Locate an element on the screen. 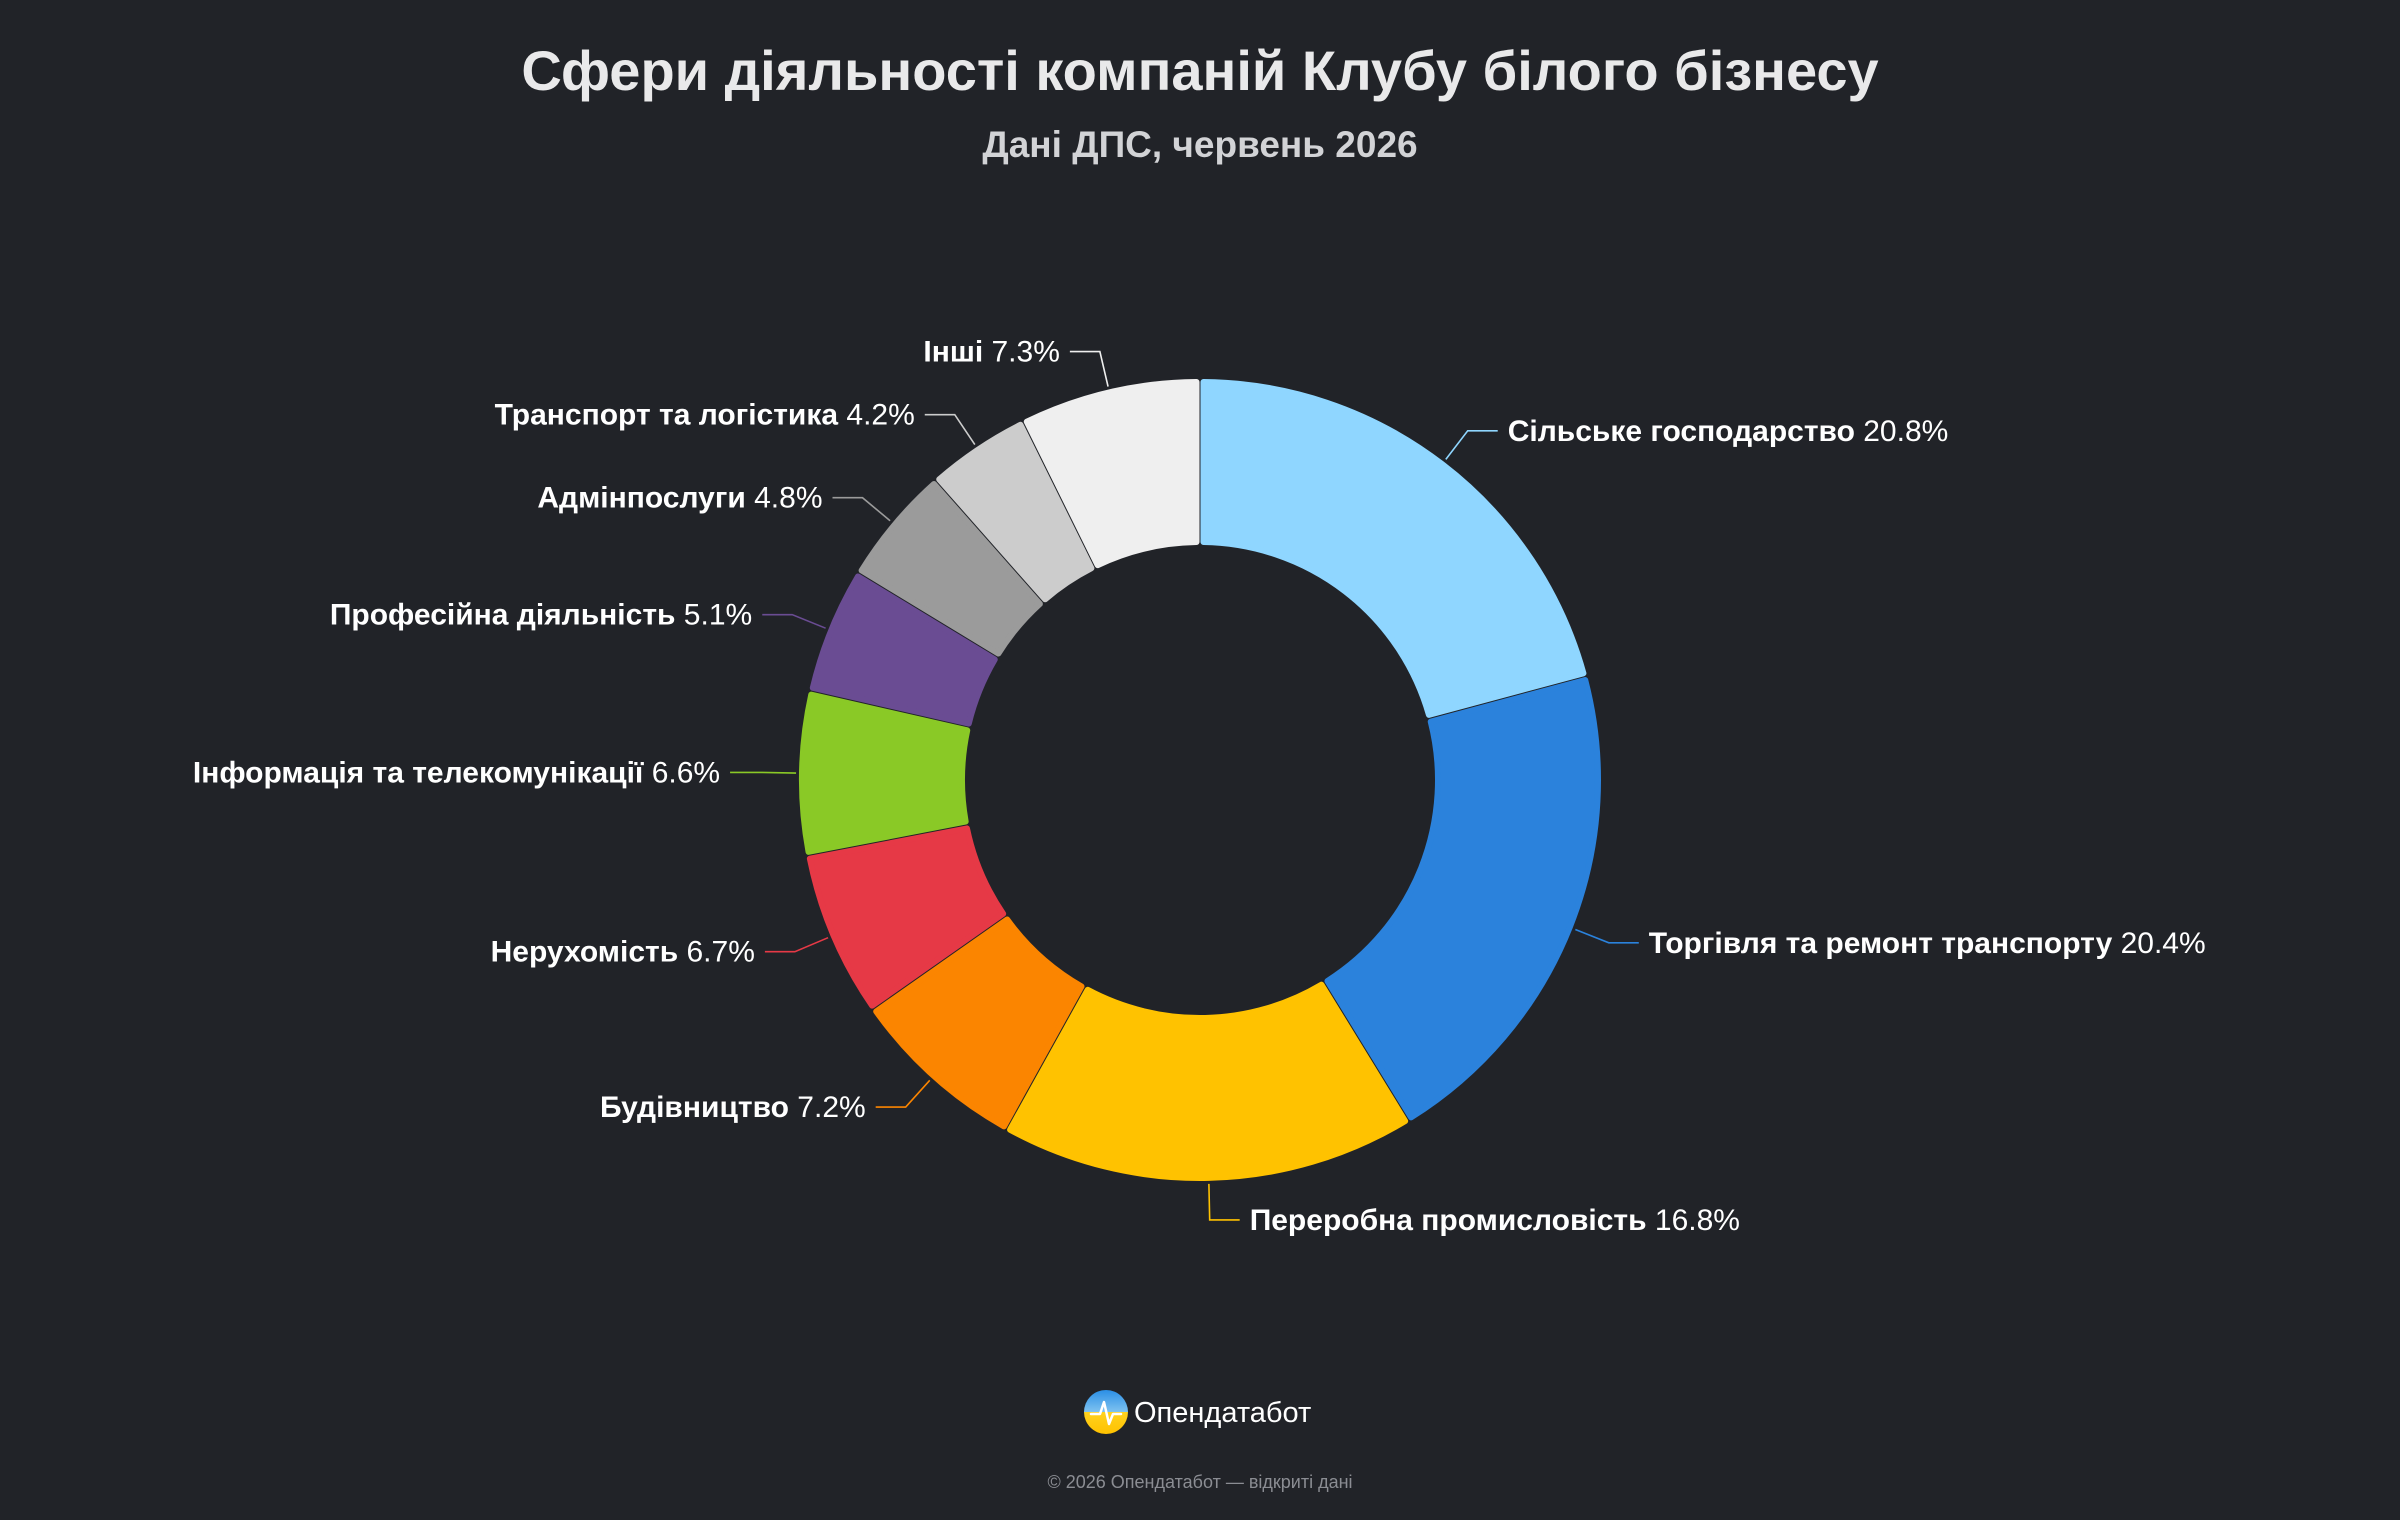 This screenshot has height=1520, width=2400. slice-label-1: Сільське господарство 20.8% is located at coordinates (1728, 431).